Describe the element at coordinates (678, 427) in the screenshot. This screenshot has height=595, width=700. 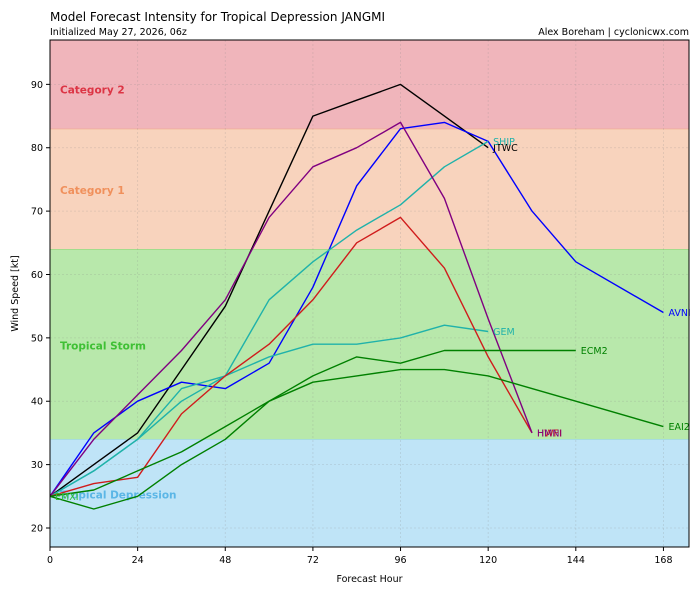
I see `series-label-eai2: EAI2` at that location.